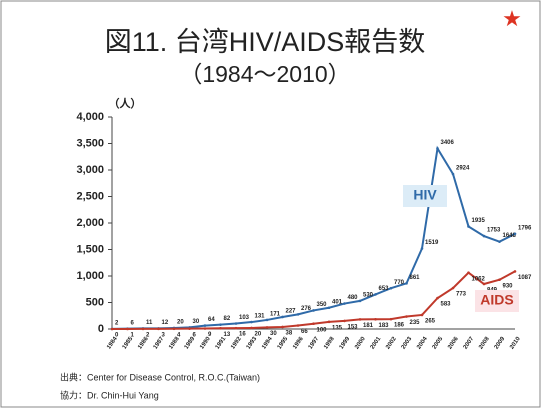 Image resolution: width=541 pixels, height=408 pixels. What do you see at coordinates (227, 319) in the screenshot?
I see `data-label: 82` at bounding box center [227, 319].